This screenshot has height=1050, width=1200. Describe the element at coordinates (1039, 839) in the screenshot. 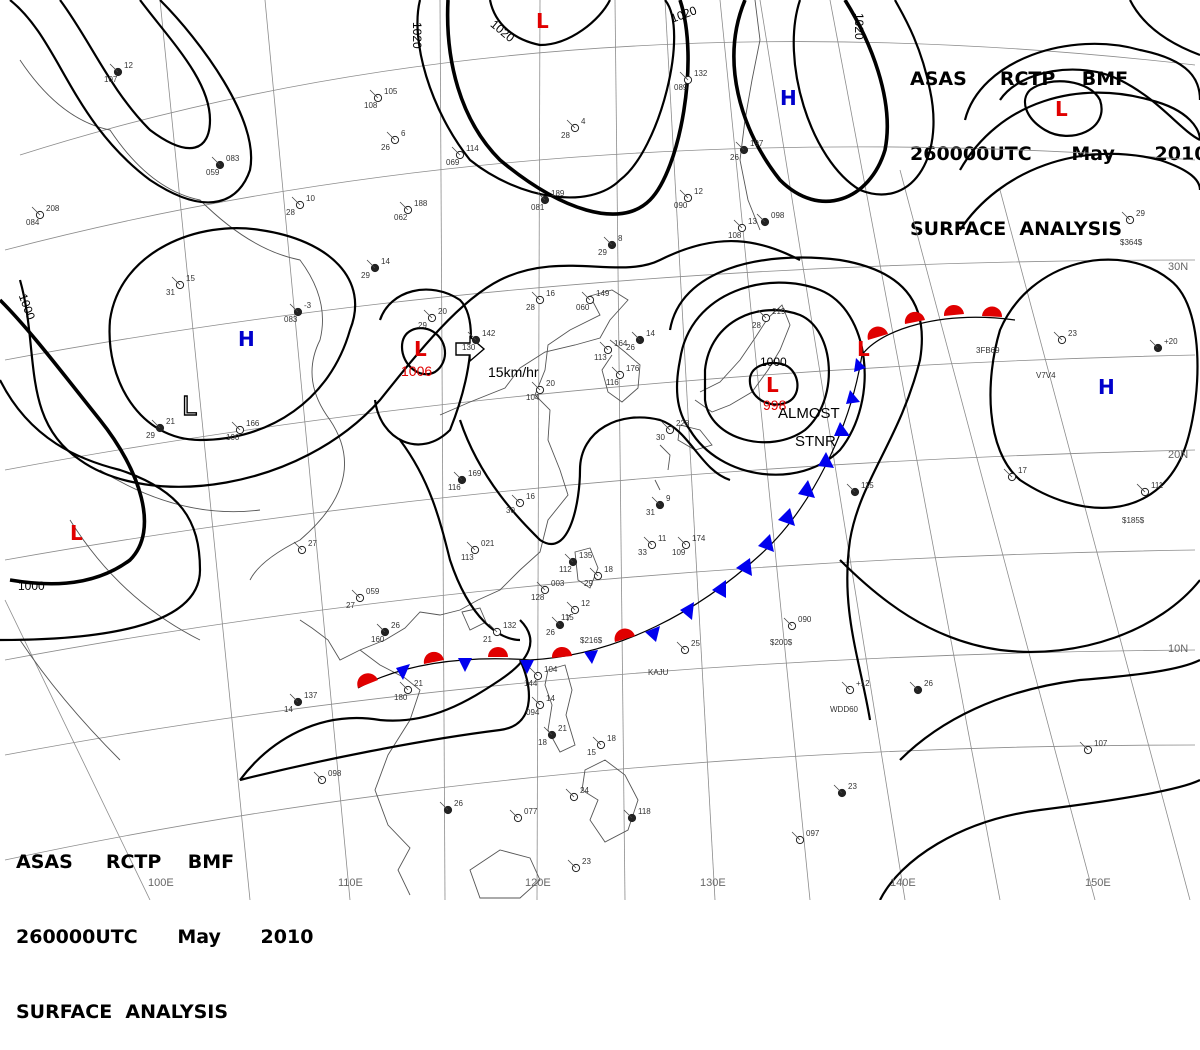

I see `isobar-south-east2` at that location.